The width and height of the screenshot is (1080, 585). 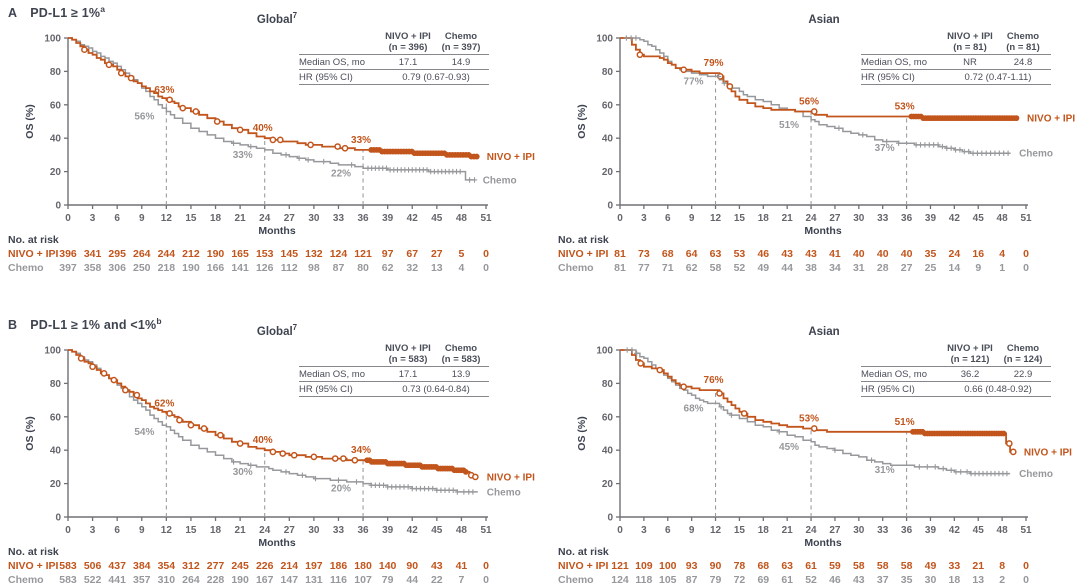 What do you see at coordinates (955, 218) in the screenshot?
I see `x-tick-label: 42` at bounding box center [955, 218].